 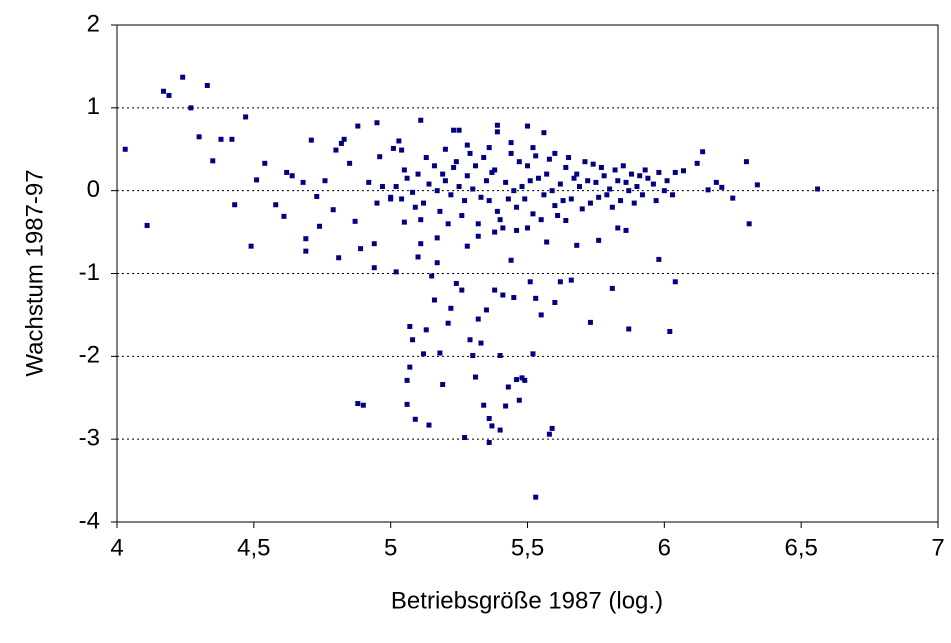 What do you see at coordinates (89, 438) in the screenshot?
I see `y-tick-label: -3` at bounding box center [89, 438].